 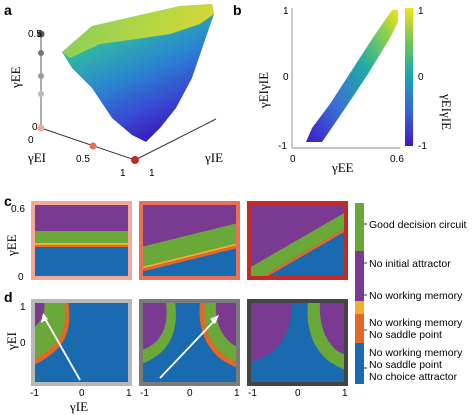 I want to click on tick-ie-one: 1, so click(x=152, y=173).